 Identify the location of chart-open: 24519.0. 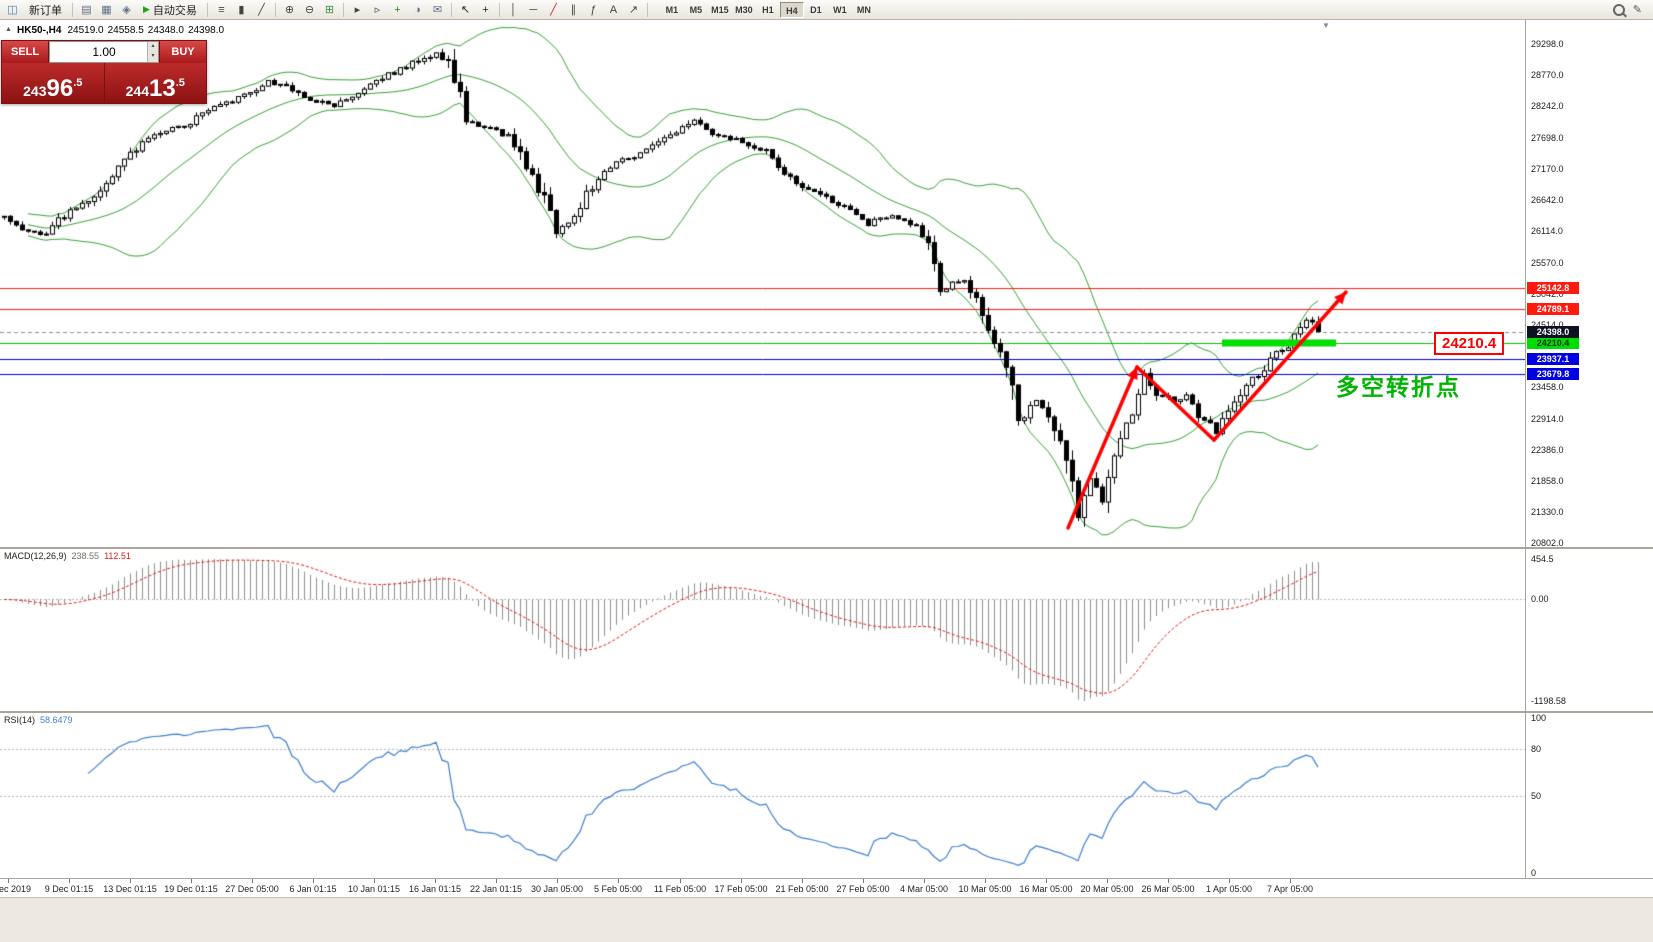
(85, 30).